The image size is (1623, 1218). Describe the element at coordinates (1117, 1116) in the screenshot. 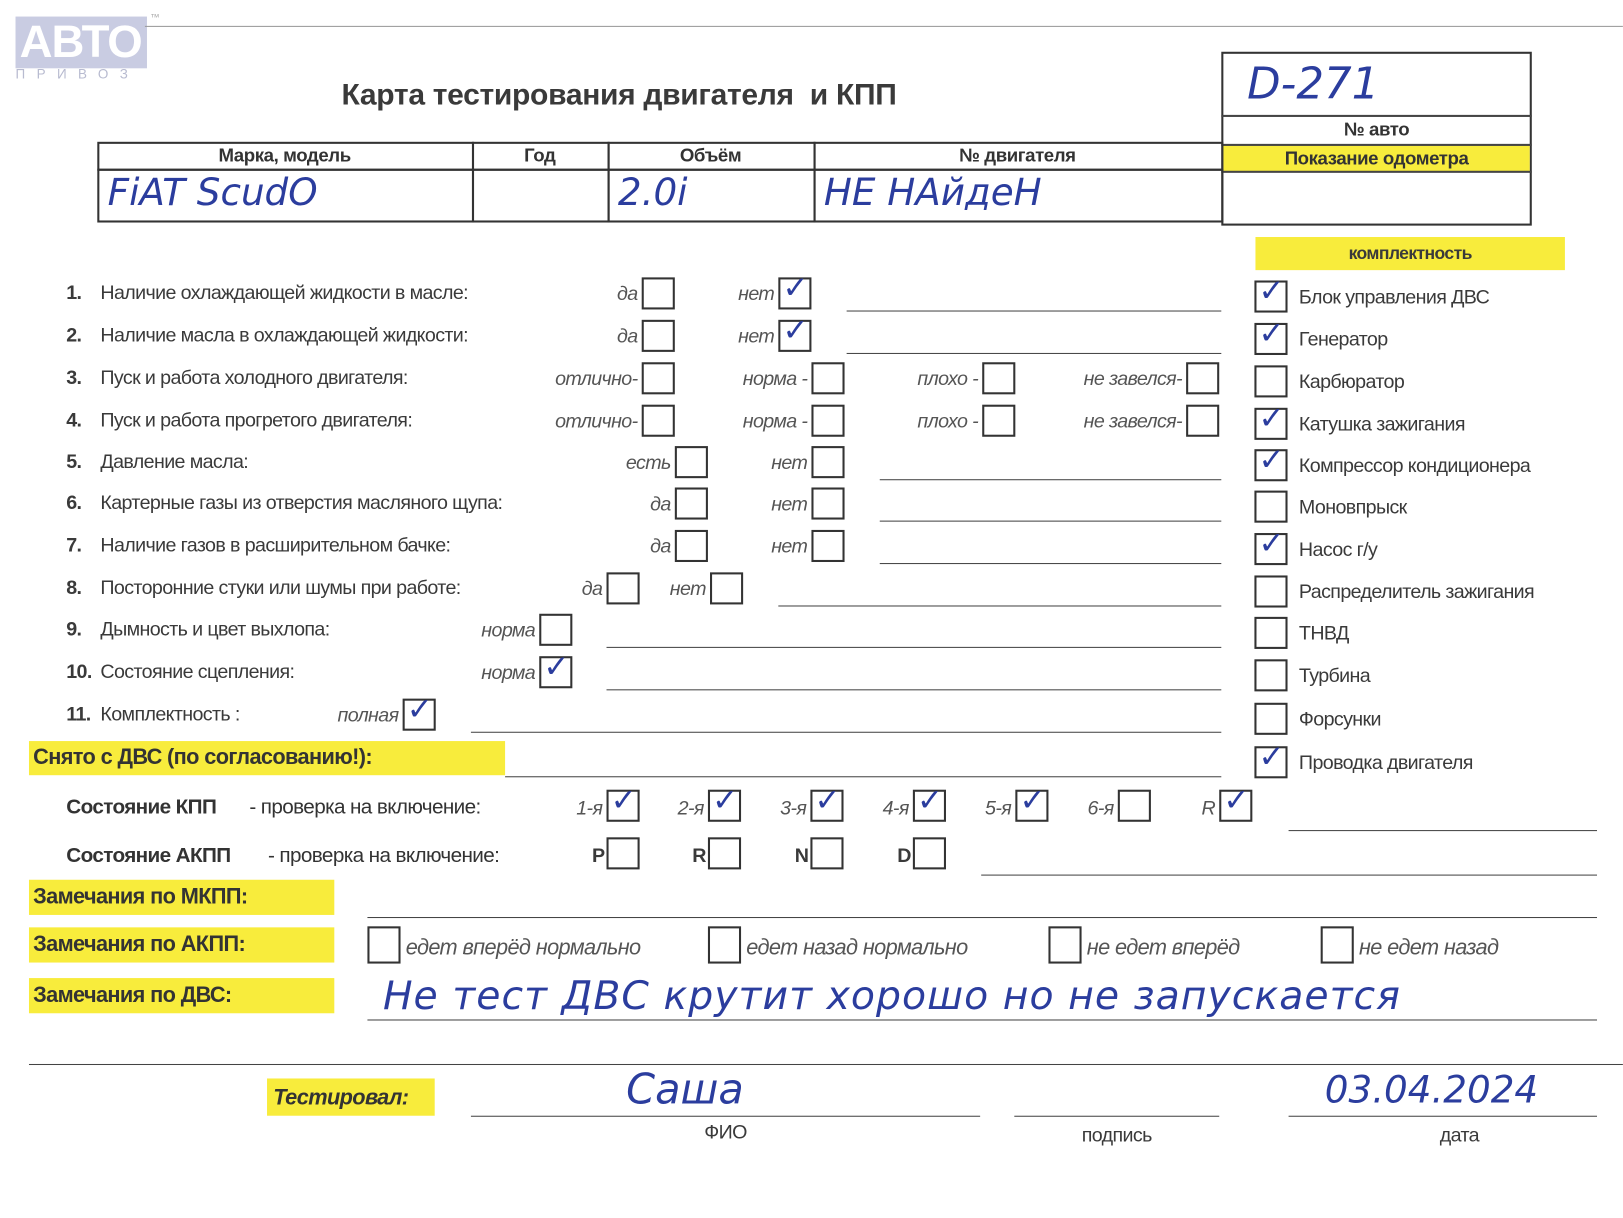

I see `signature-line` at that location.